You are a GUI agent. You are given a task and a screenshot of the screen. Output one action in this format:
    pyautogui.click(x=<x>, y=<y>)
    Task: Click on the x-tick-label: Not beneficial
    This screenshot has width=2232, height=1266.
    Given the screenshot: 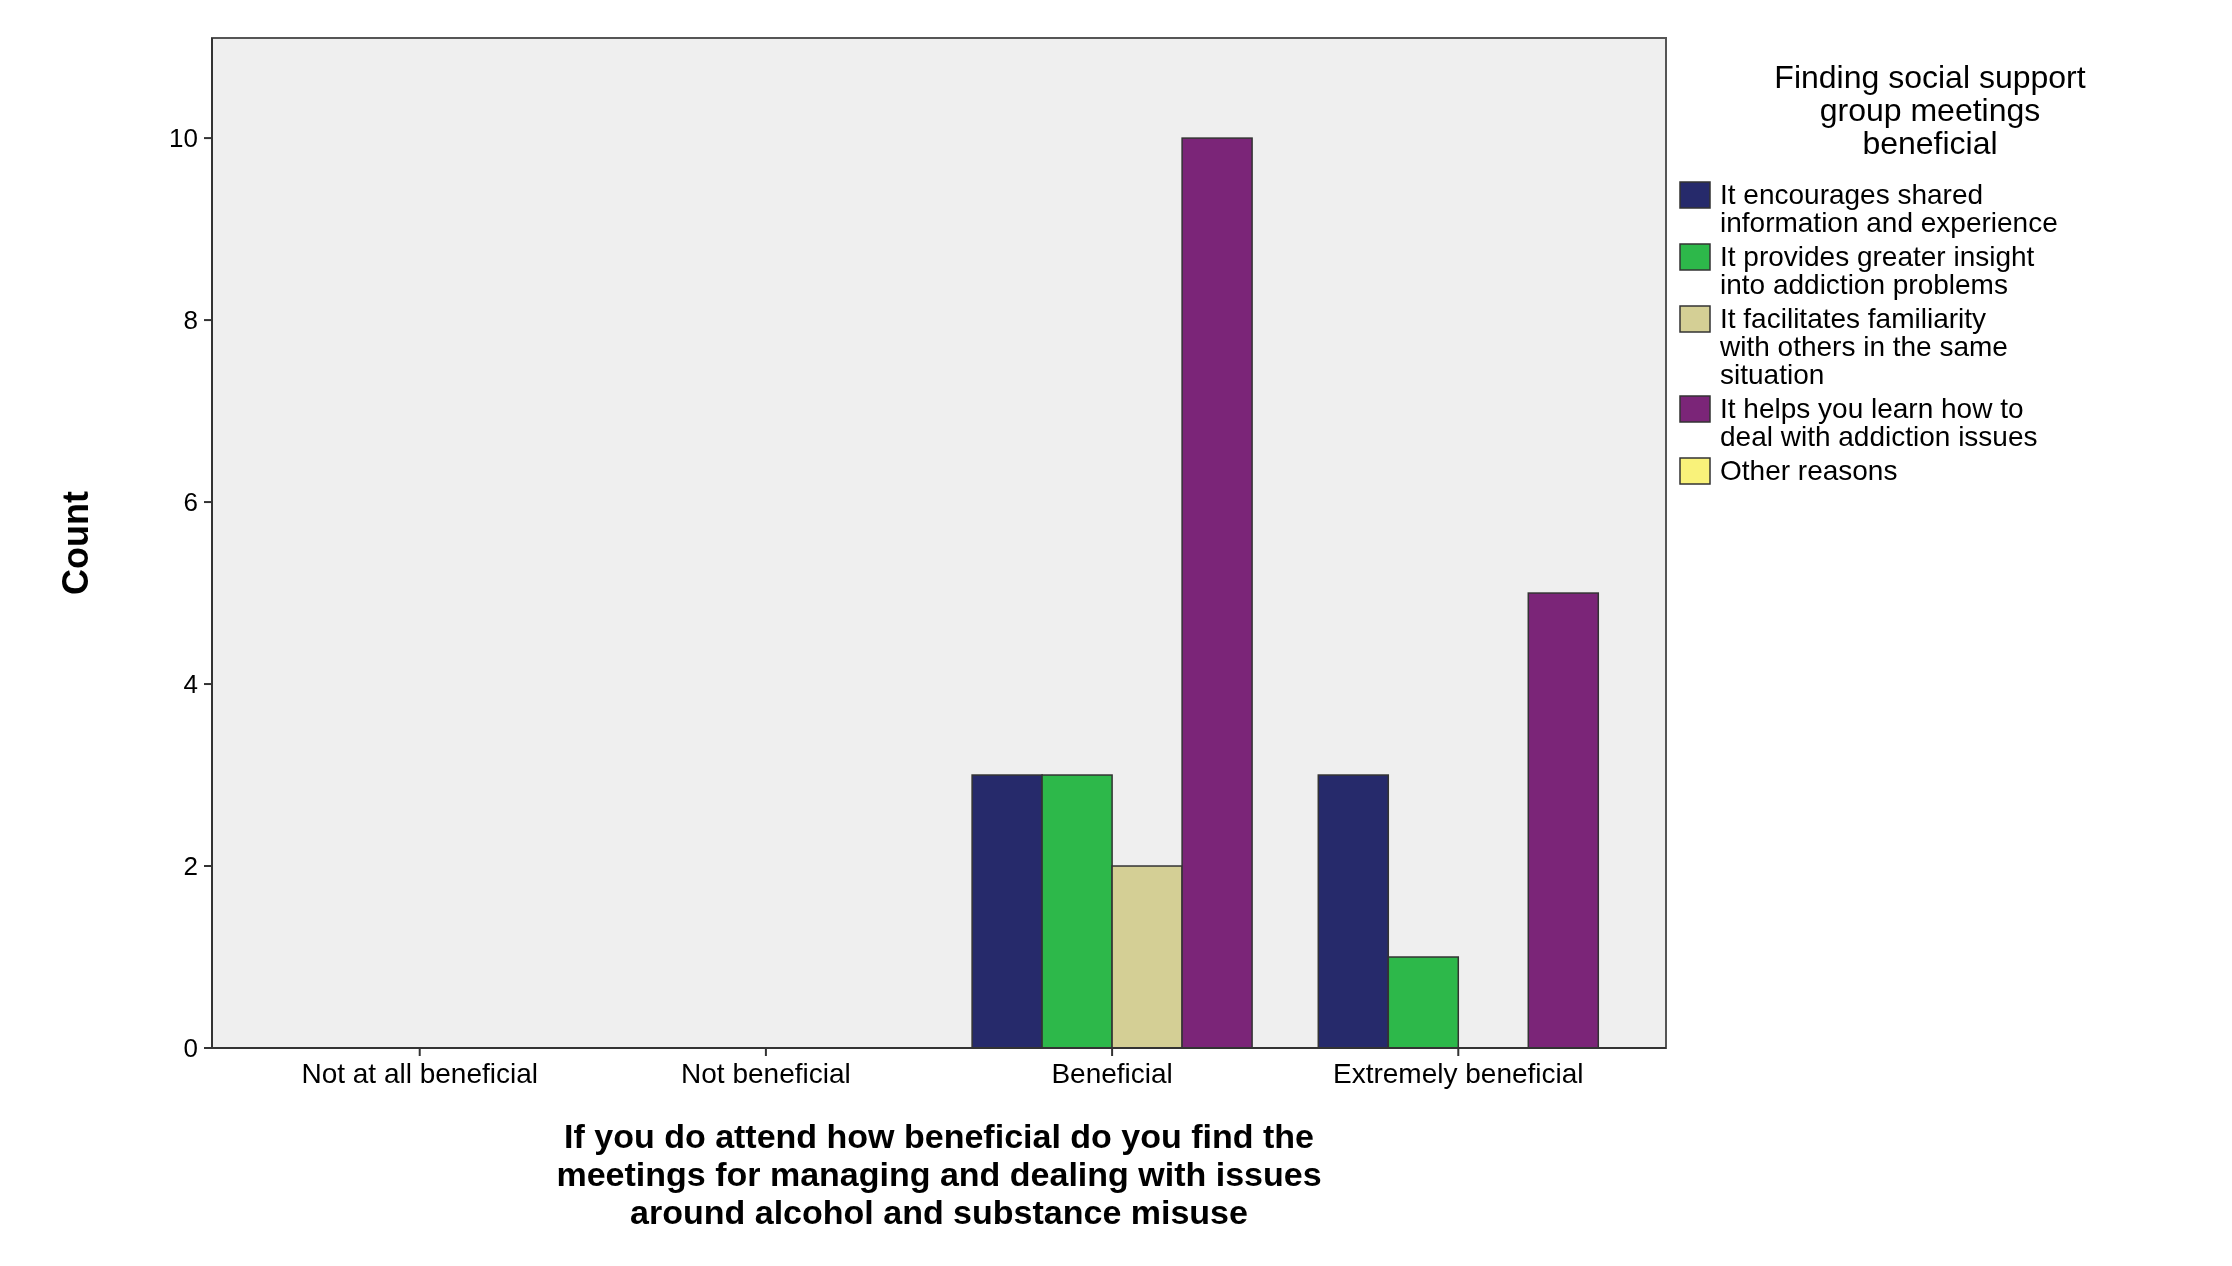 What is the action you would take?
    pyautogui.click(x=766, y=1073)
    